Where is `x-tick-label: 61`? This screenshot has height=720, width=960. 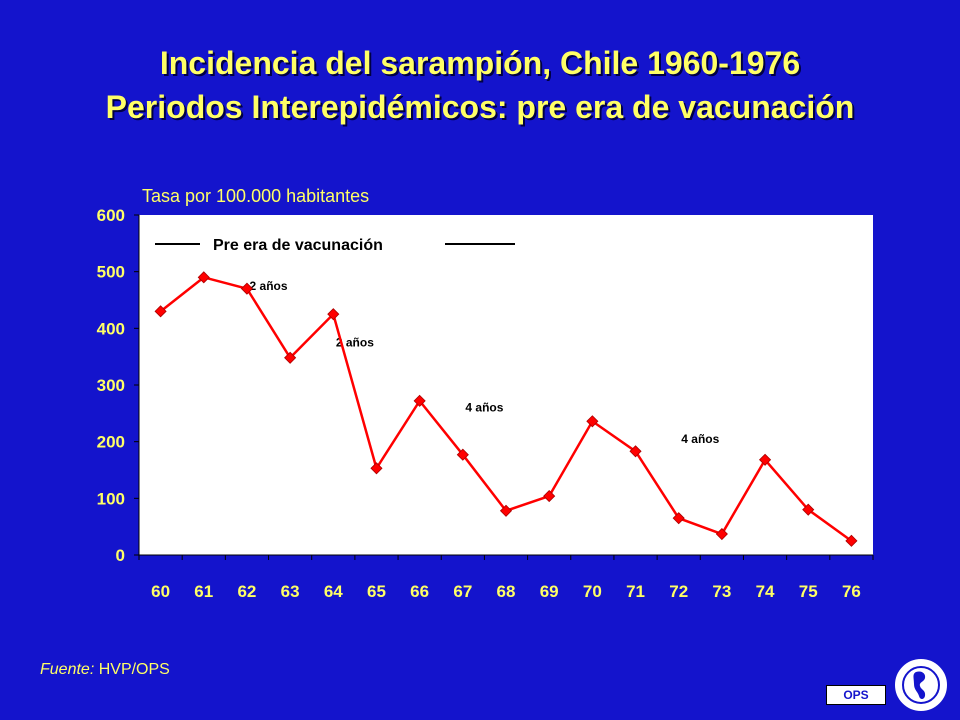
x-tick-label: 61 is located at coordinates (203, 591).